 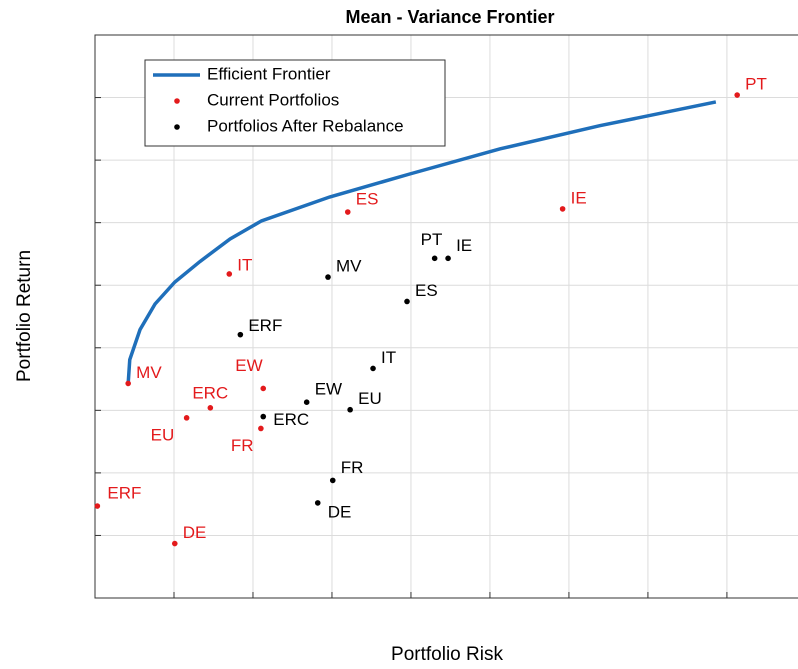 I want to click on legend-label: Current Portfolios, so click(x=273, y=99).